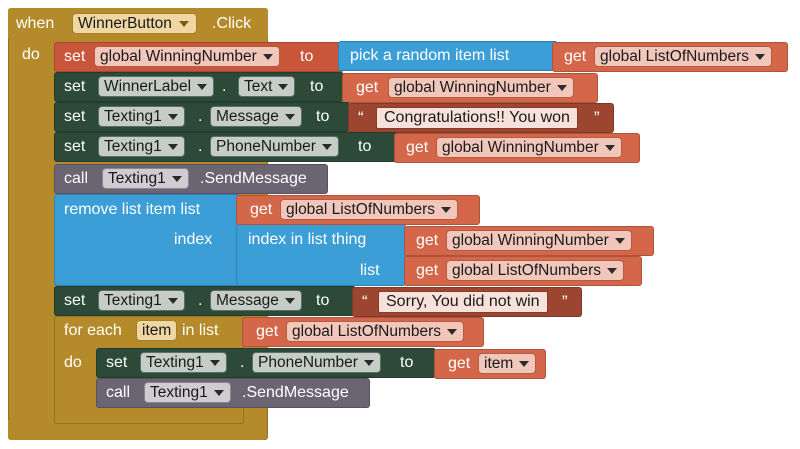  What do you see at coordinates (137, 430) in the screenshot?
I see `event-footer` at bounding box center [137, 430].